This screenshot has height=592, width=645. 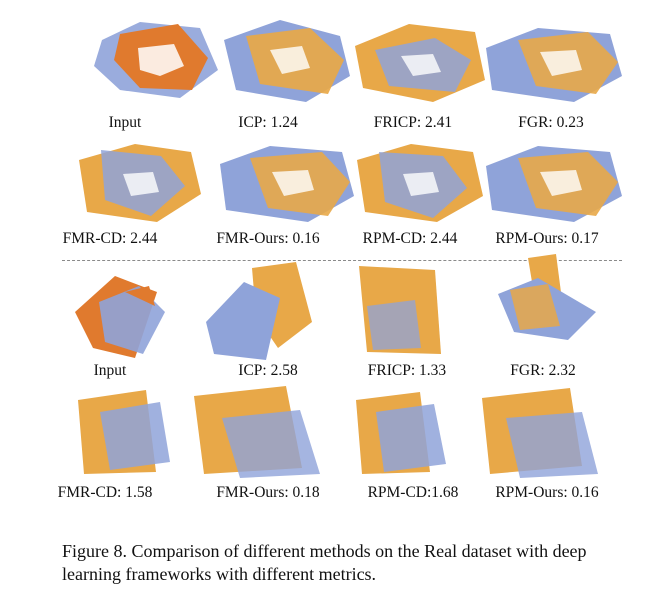 What do you see at coordinates (413, 492) in the screenshot?
I see `label-rpm-cd-chair: RPM-CD:1.68` at bounding box center [413, 492].